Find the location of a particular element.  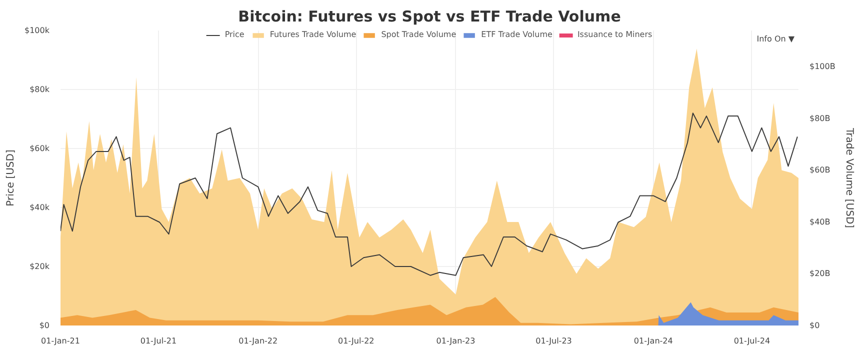

x-tick-label: 01-Jul-24 is located at coordinates (752, 341).